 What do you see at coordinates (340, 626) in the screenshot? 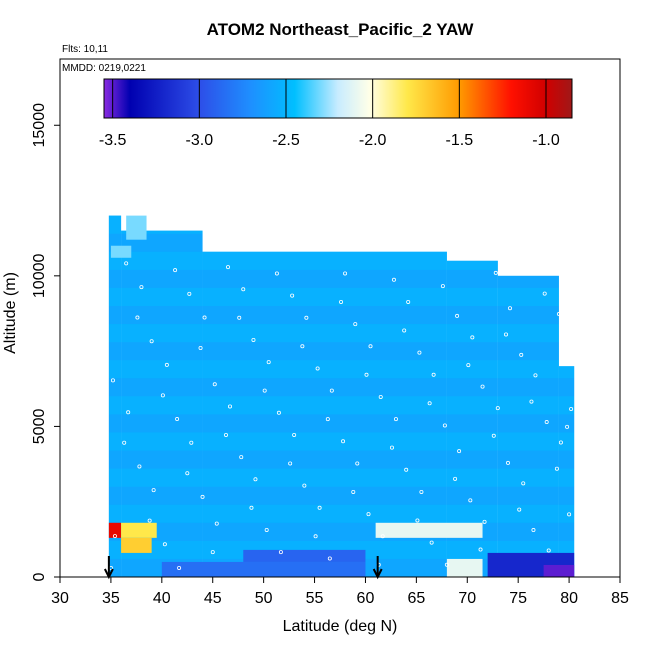
I see `x-axis-title: Latitude (deg N)` at bounding box center [340, 626].